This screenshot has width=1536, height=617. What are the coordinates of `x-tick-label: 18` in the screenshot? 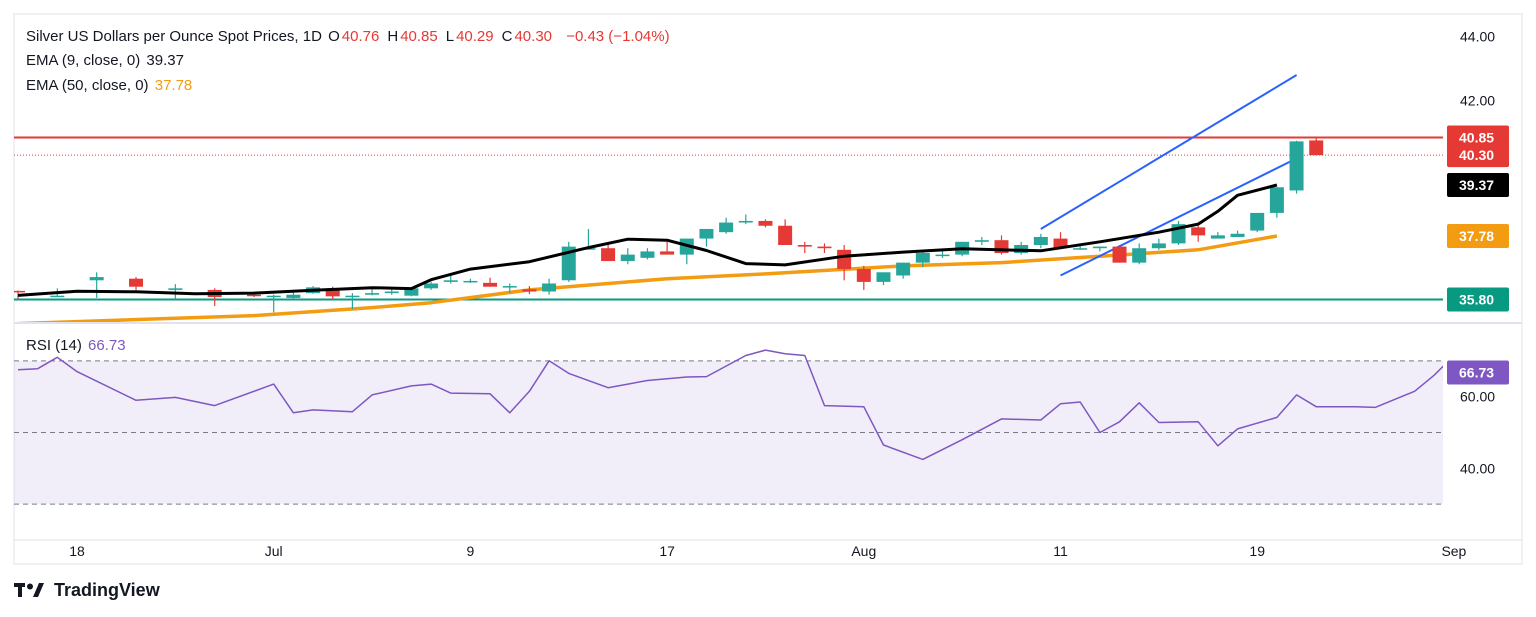 It's located at (77, 551).